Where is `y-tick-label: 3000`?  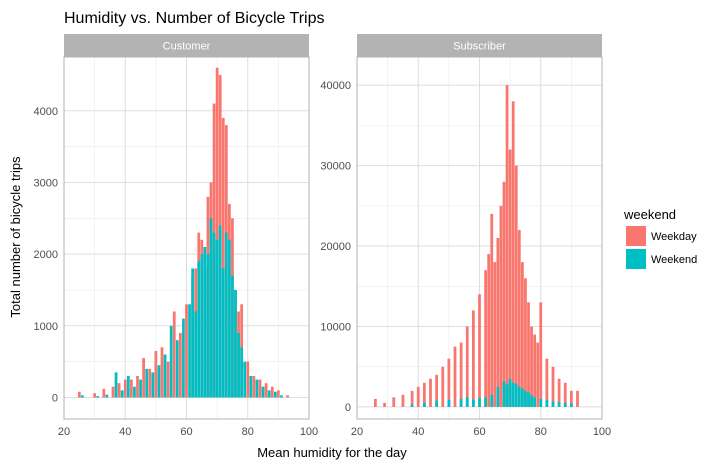
y-tick-label: 3000 is located at coordinates (46, 183).